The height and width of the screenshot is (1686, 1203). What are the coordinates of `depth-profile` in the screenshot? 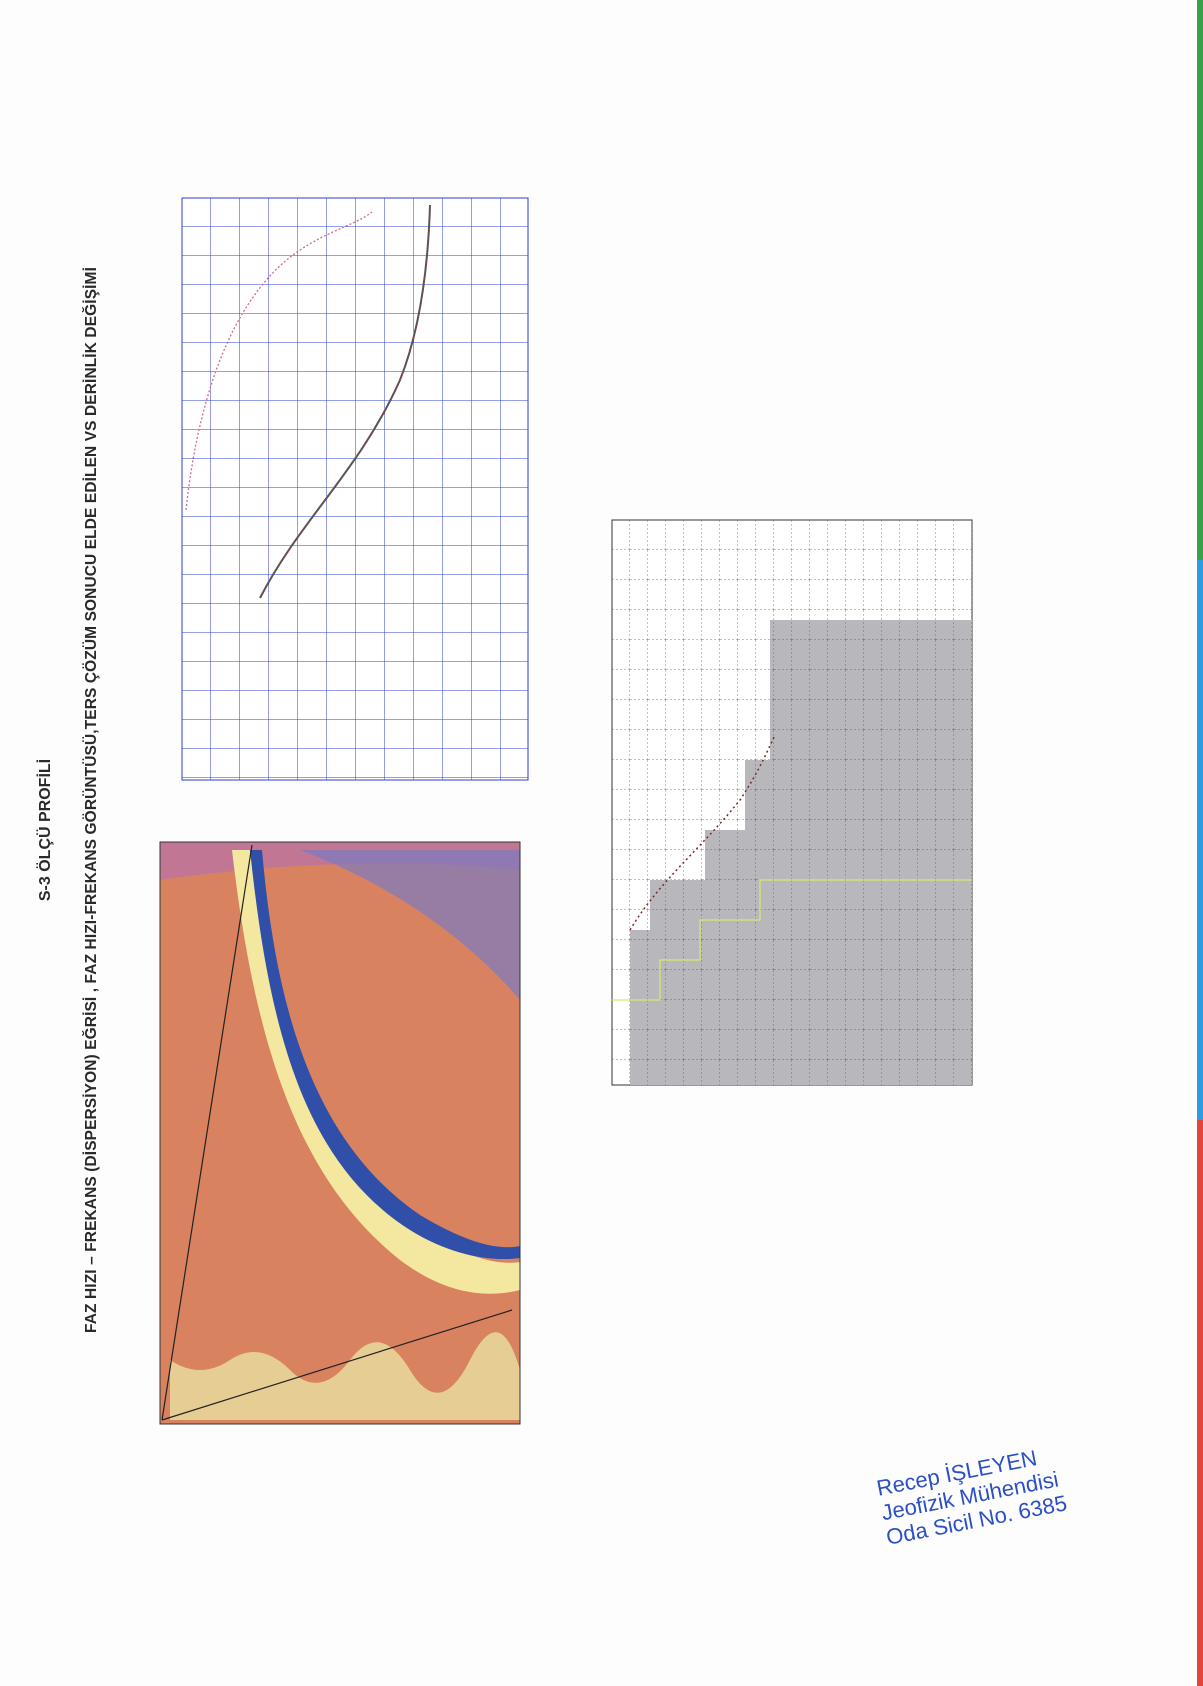 It's located at (792, 802).